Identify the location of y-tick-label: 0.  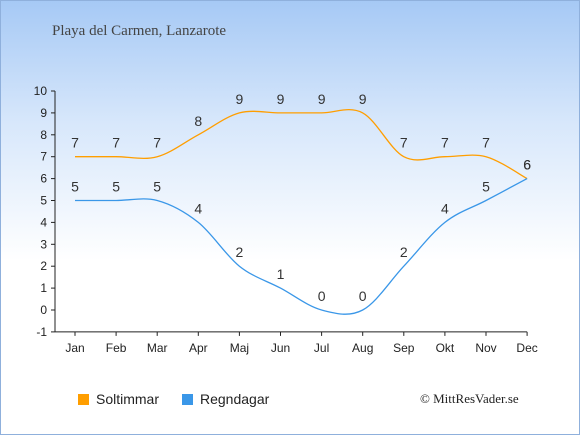
(43, 310).